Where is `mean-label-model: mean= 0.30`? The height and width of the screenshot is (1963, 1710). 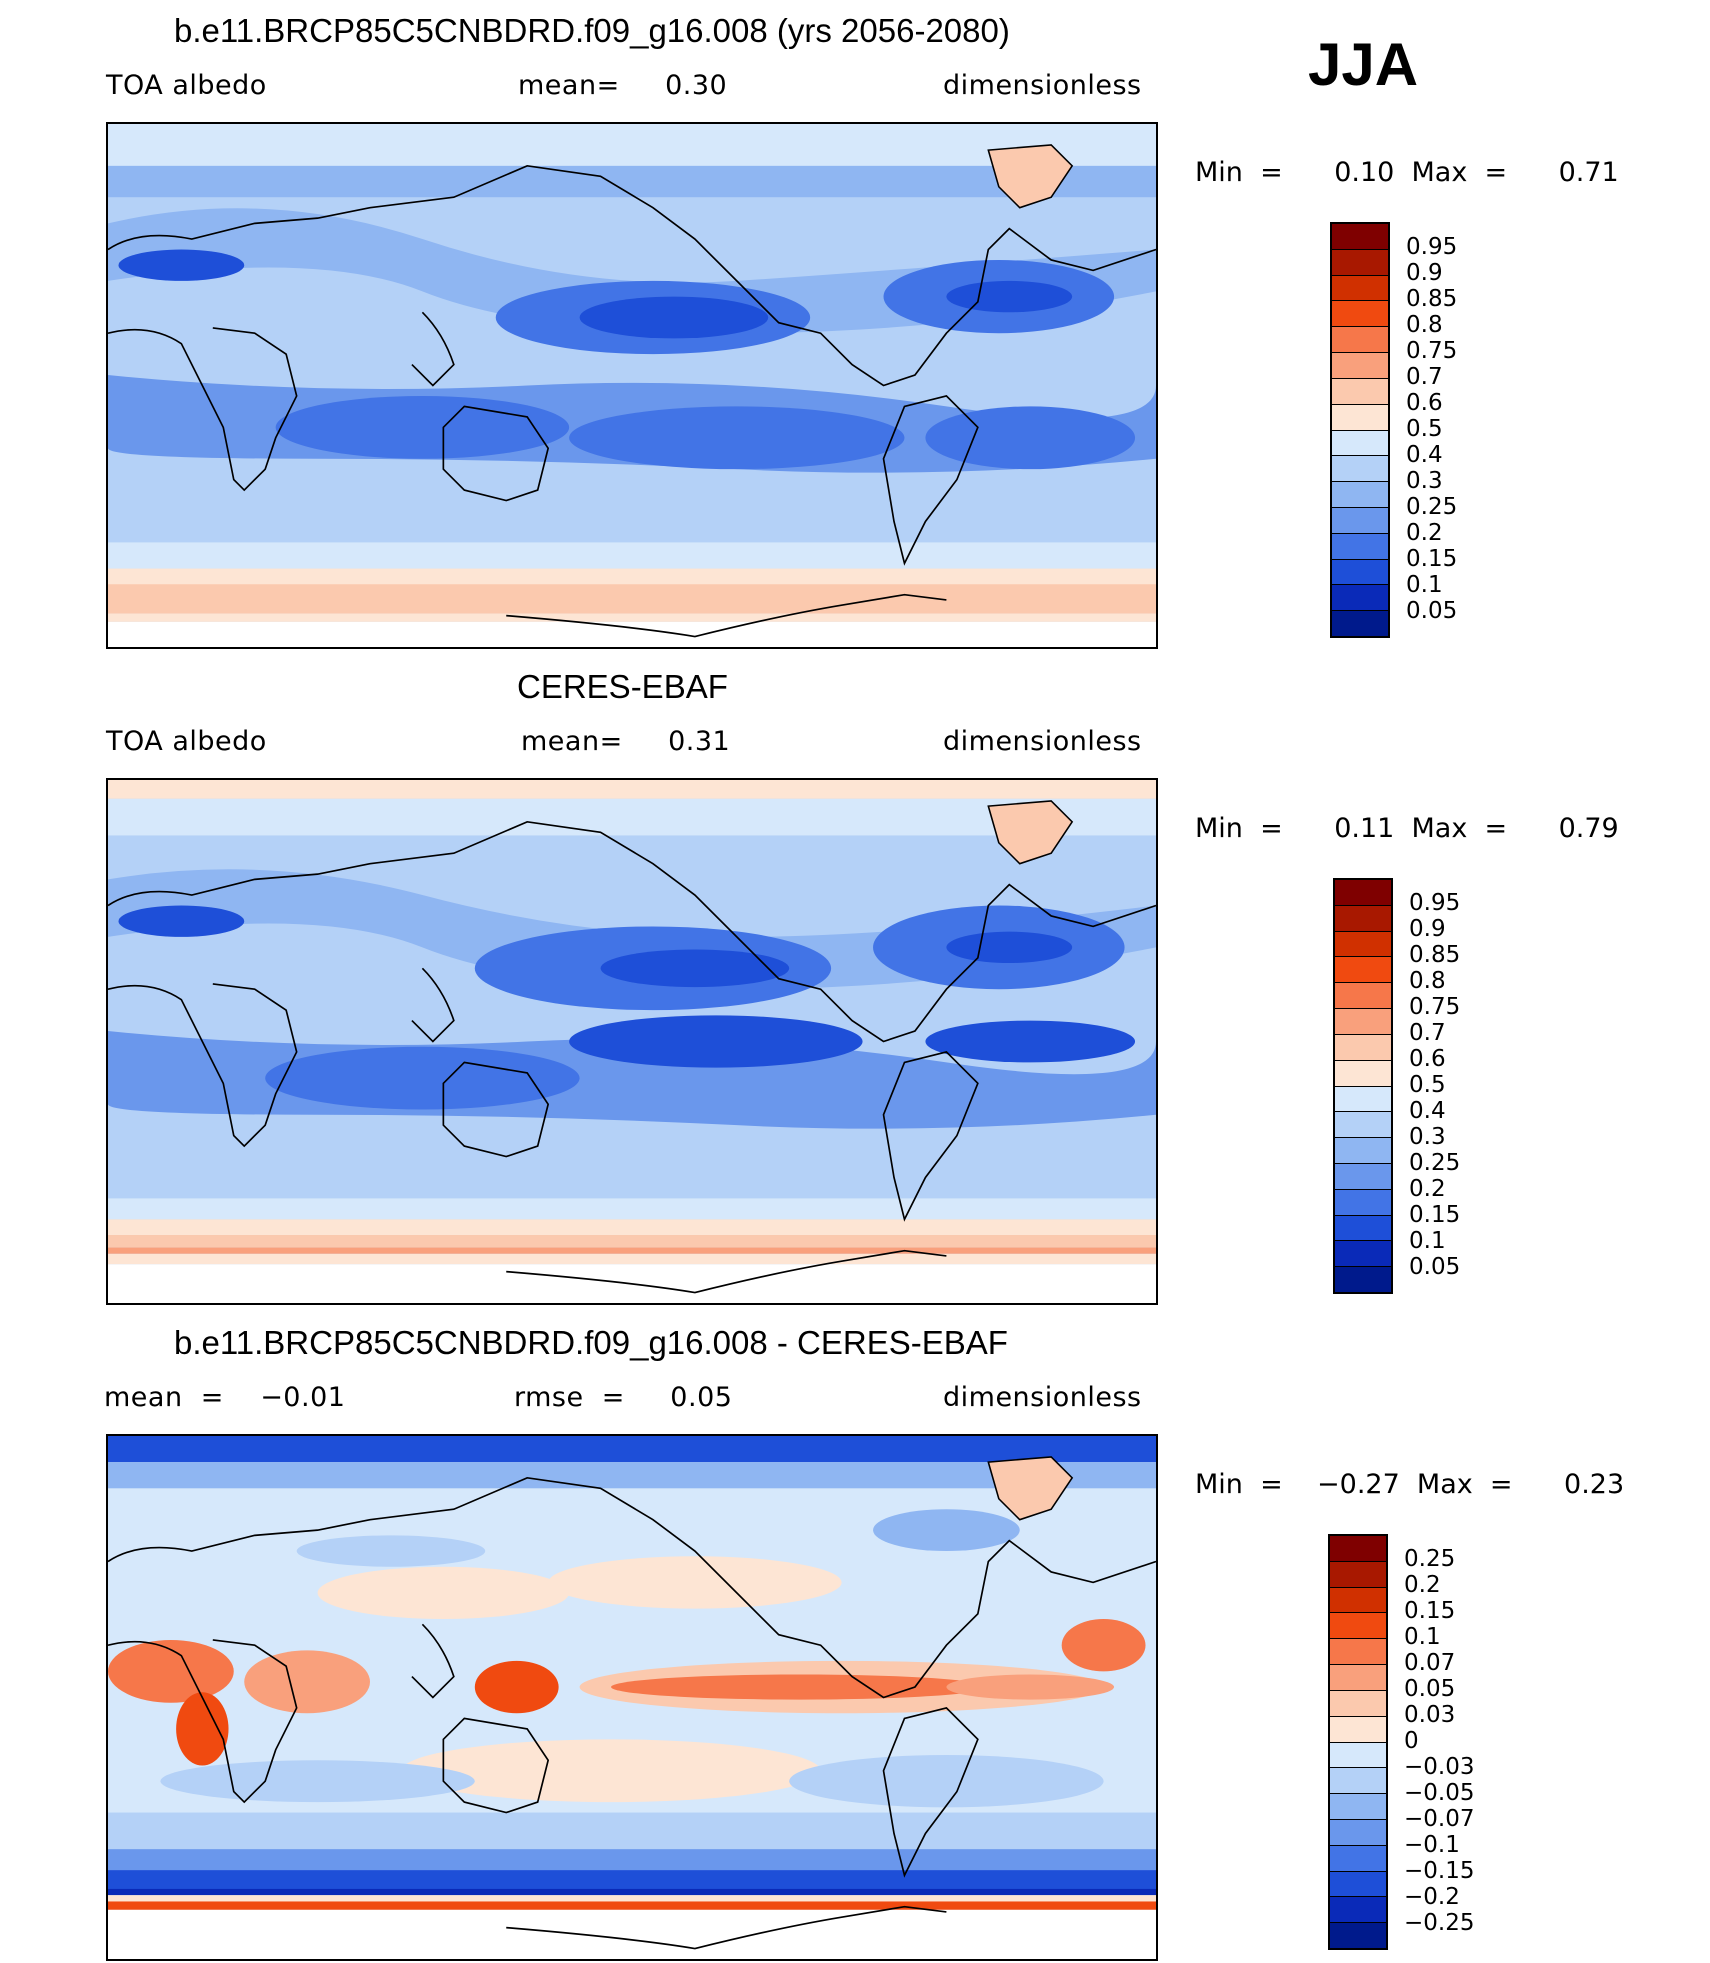
mean-label-model: mean= 0.30 is located at coordinates (623, 85).